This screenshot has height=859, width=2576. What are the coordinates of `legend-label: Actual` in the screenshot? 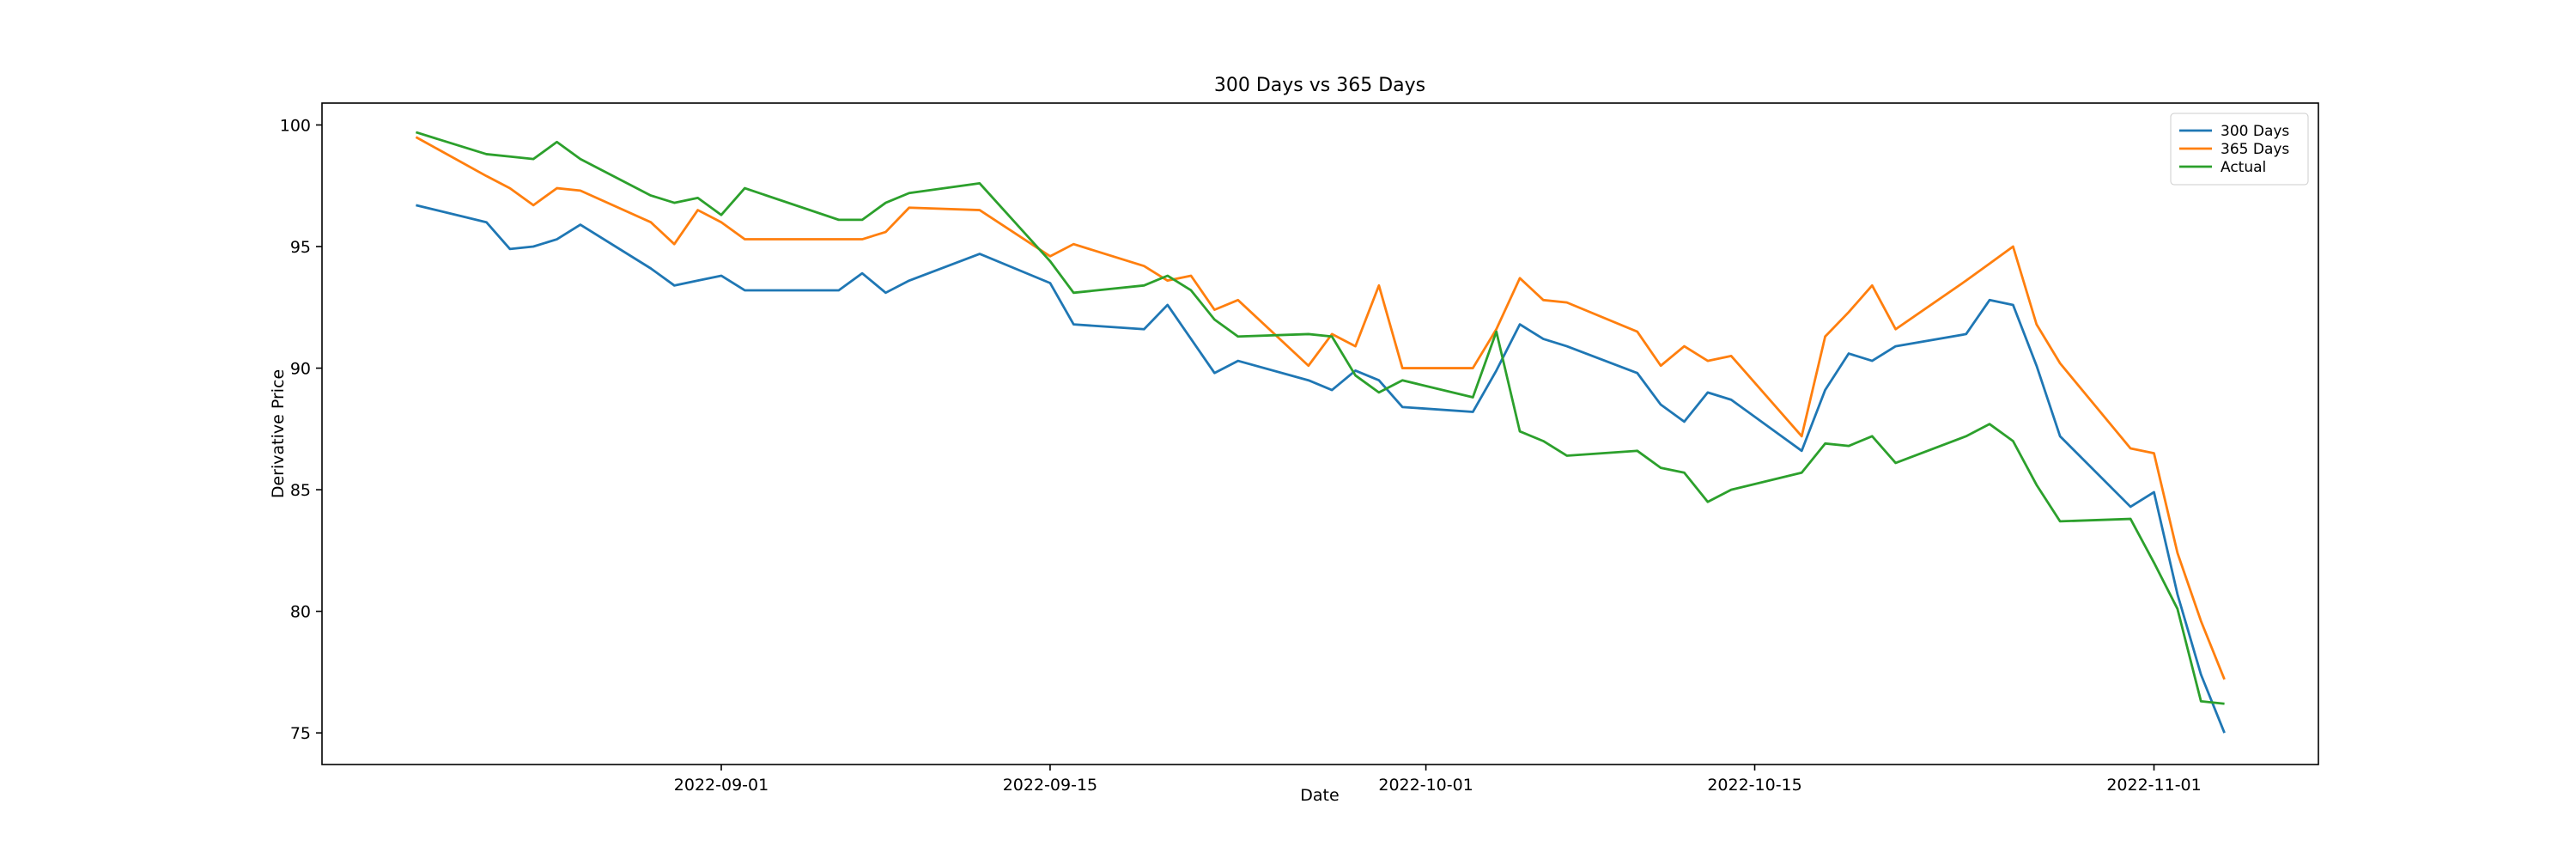 It's located at (2244, 167).